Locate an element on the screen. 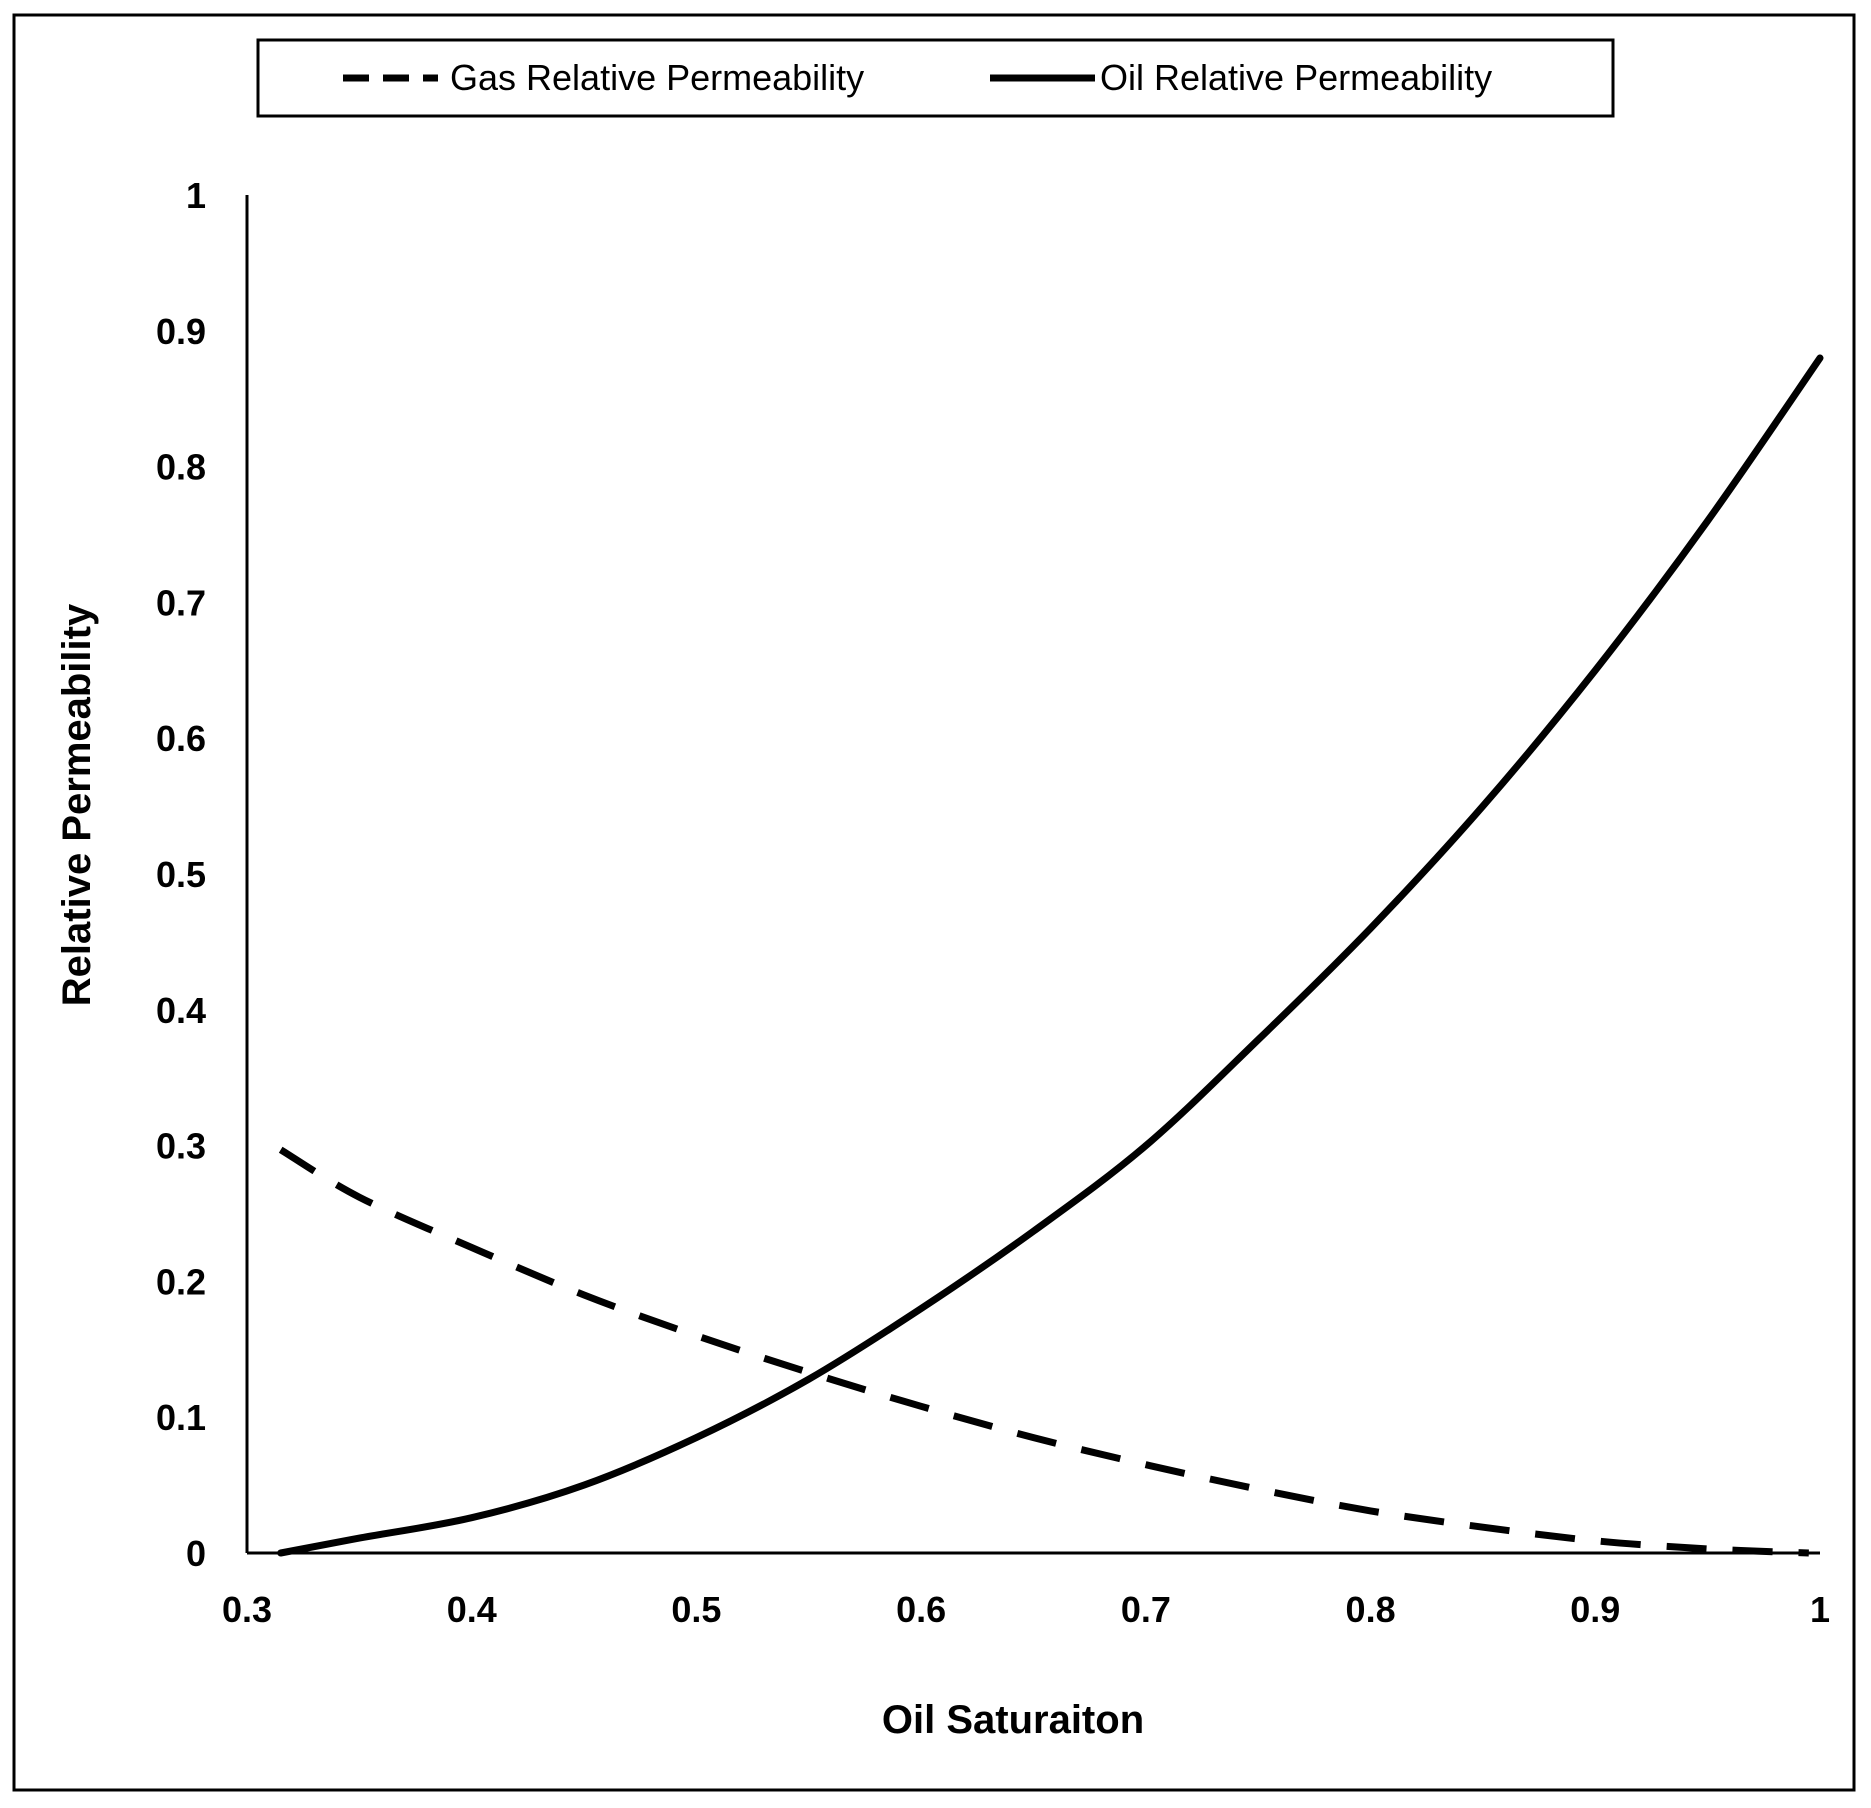 The width and height of the screenshot is (1871, 1808). y-tick-label: 0.6 is located at coordinates (181, 738).